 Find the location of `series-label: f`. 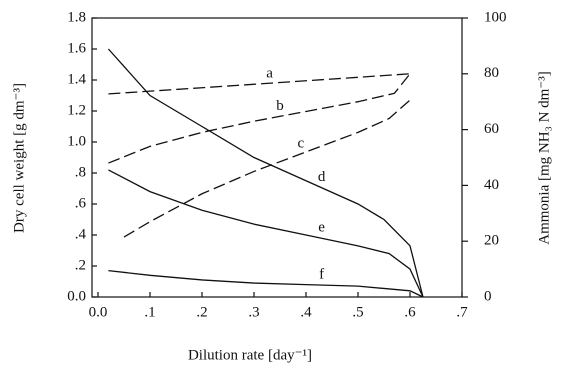

series-label: f is located at coordinates (321, 275).